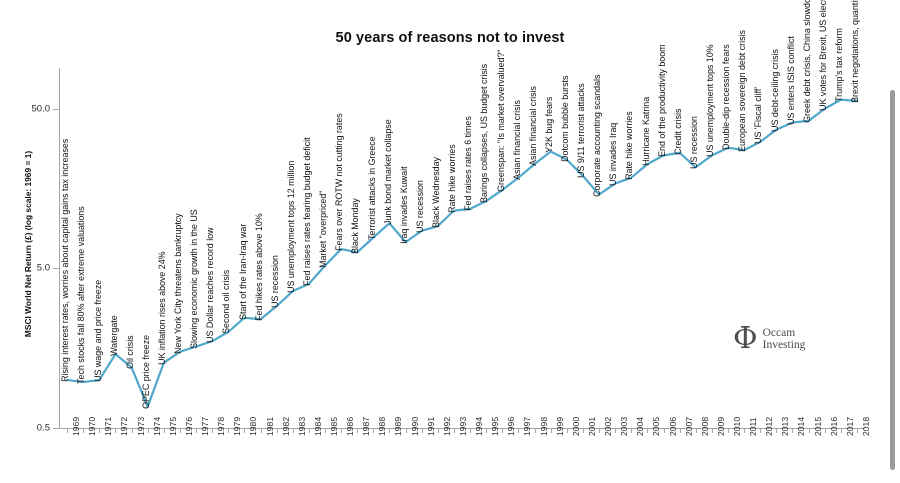  I want to click on chart-annotation: UK votes for Brexit, US elects Trump, so click(822, 55).